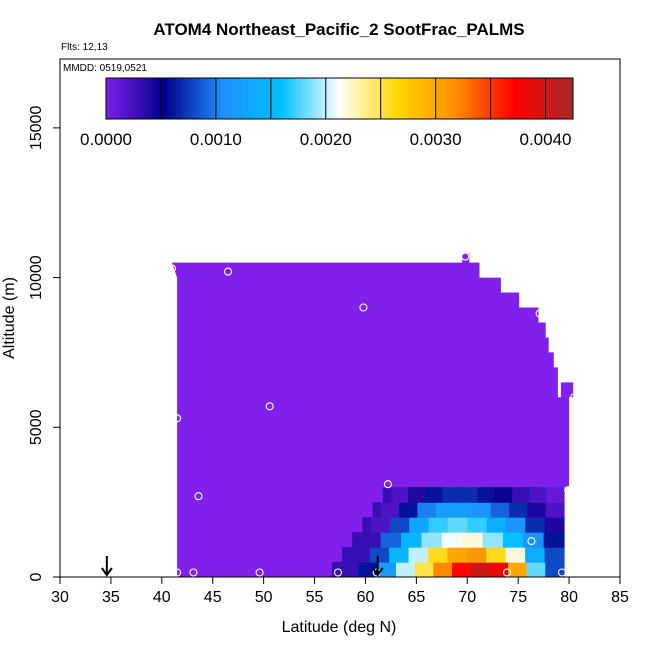 Image resolution: width=650 pixels, height=650 pixels. I want to click on colorbar-tick-label: 0.0020, so click(326, 139).